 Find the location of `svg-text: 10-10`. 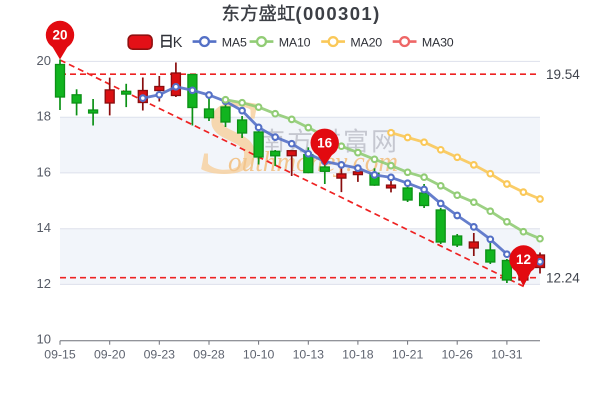

svg-text: 10-10 is located at coordinates (259, 355).